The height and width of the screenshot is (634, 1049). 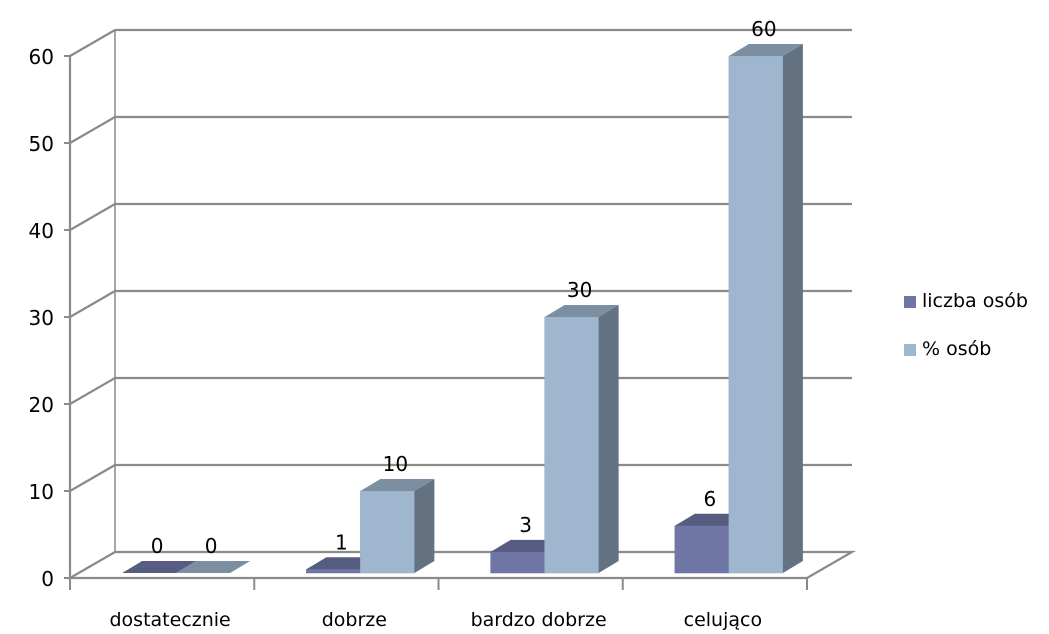 I want to click on data-label: 30, so click(x=579, y=290).